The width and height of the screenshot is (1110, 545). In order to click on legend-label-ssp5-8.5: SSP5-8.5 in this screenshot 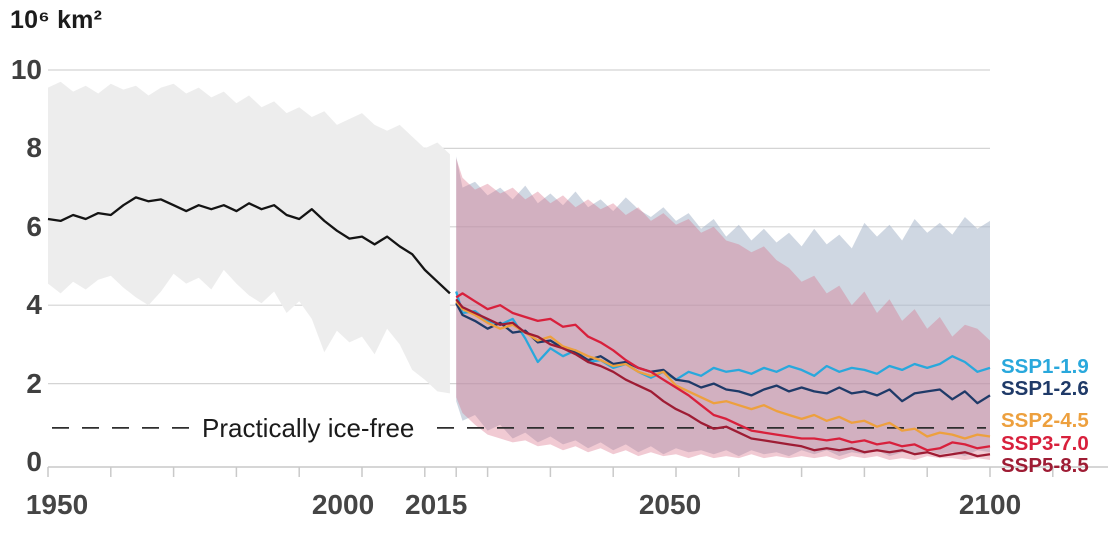, I will do `click(1045, 465)`.